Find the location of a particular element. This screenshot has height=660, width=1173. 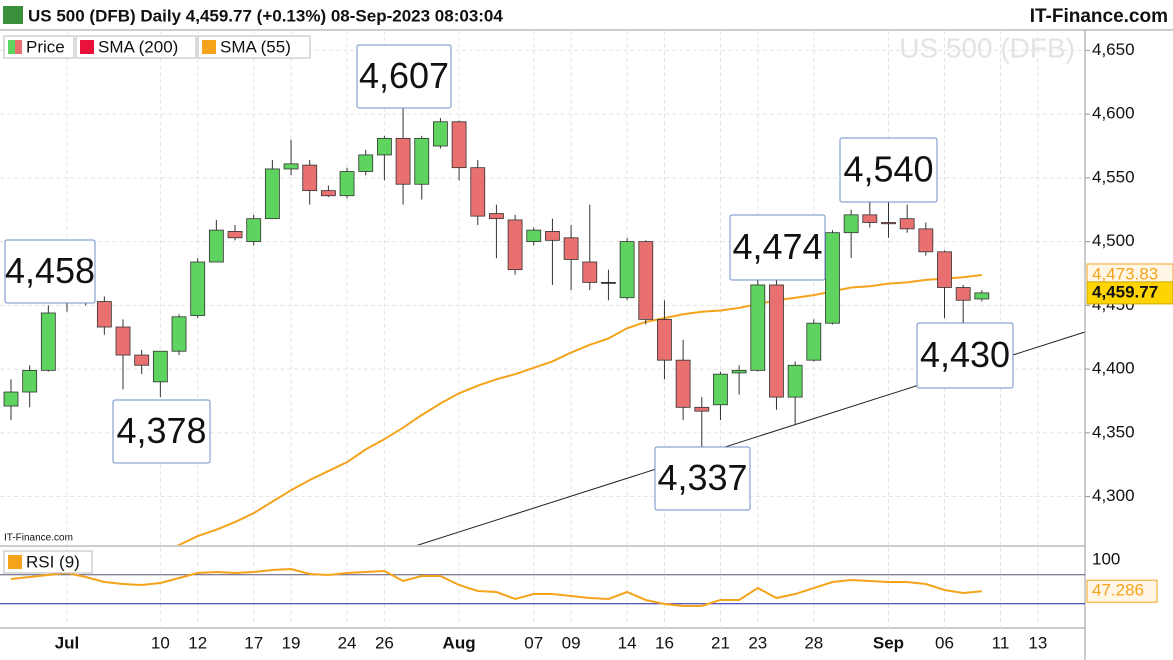

rsi-line is located at coordinates (496, 587).